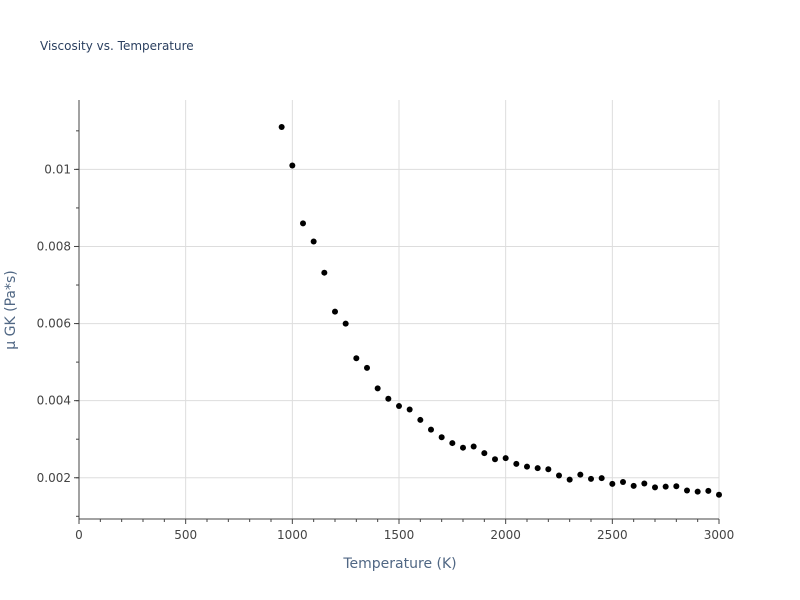 This screenshot has width=800, height=600. I want to click on y-tick-label: 0.002, so click(54, 478).